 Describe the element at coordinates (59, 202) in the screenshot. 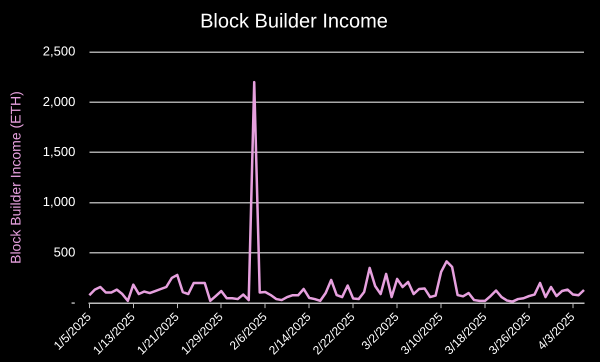

I see `y-tick-label: 1,000` at that location.